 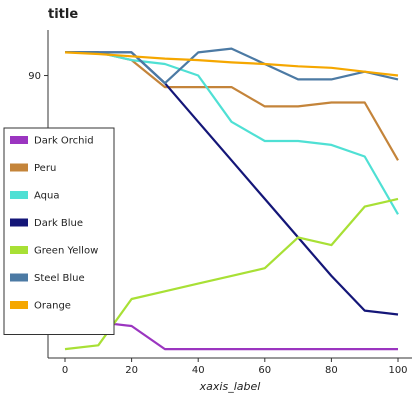 What do you see at coordinates (19, 250) in the screenshot?
I see `legend-swatch-green-yellow` at bounding box center [19, 250].